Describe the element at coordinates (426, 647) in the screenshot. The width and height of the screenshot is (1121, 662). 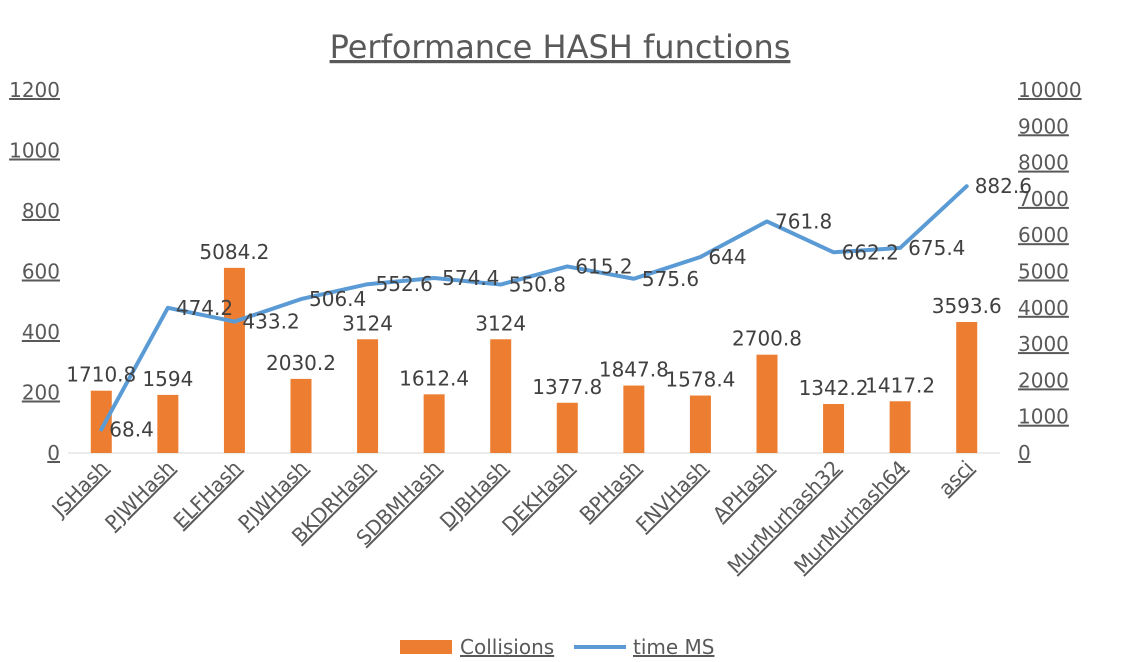
I see `legend-collisions-swatch` at that location.